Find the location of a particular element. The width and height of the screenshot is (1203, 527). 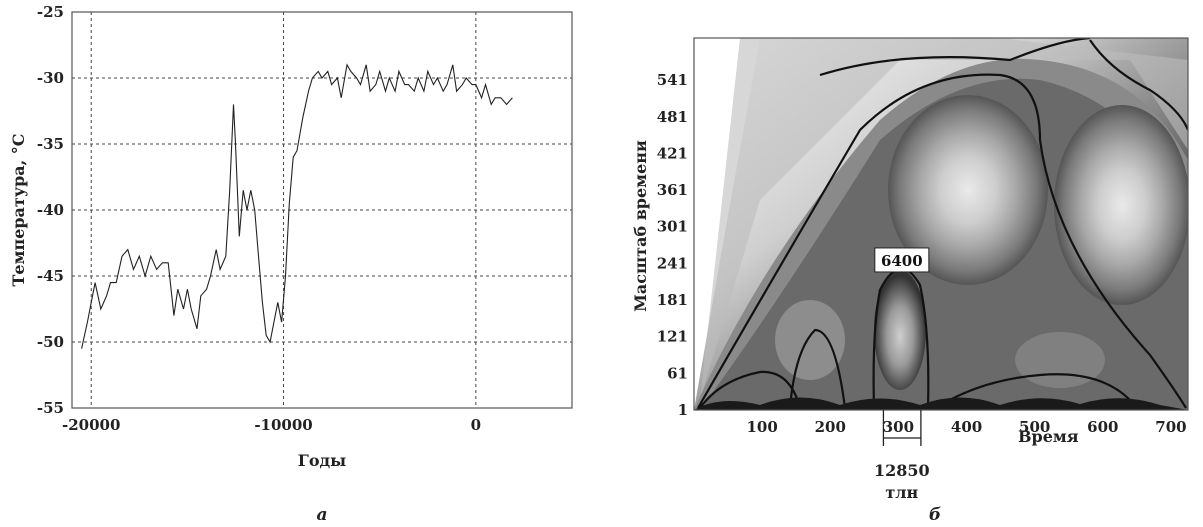

y-tick-label: 541 is located at coordinates (672, 80).